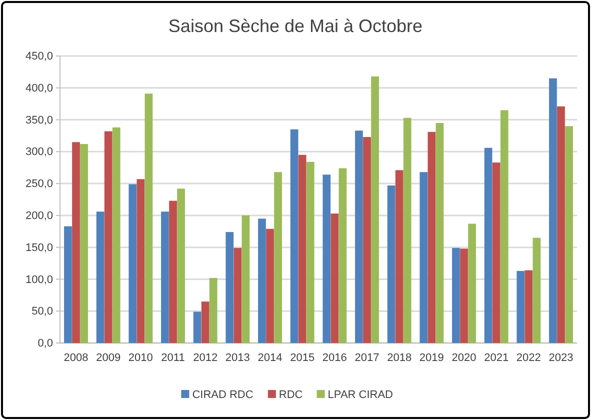  Describe the element at coordinates (45, 344) in the screenshot. I see `y-tick-label: 0,0` at that location.